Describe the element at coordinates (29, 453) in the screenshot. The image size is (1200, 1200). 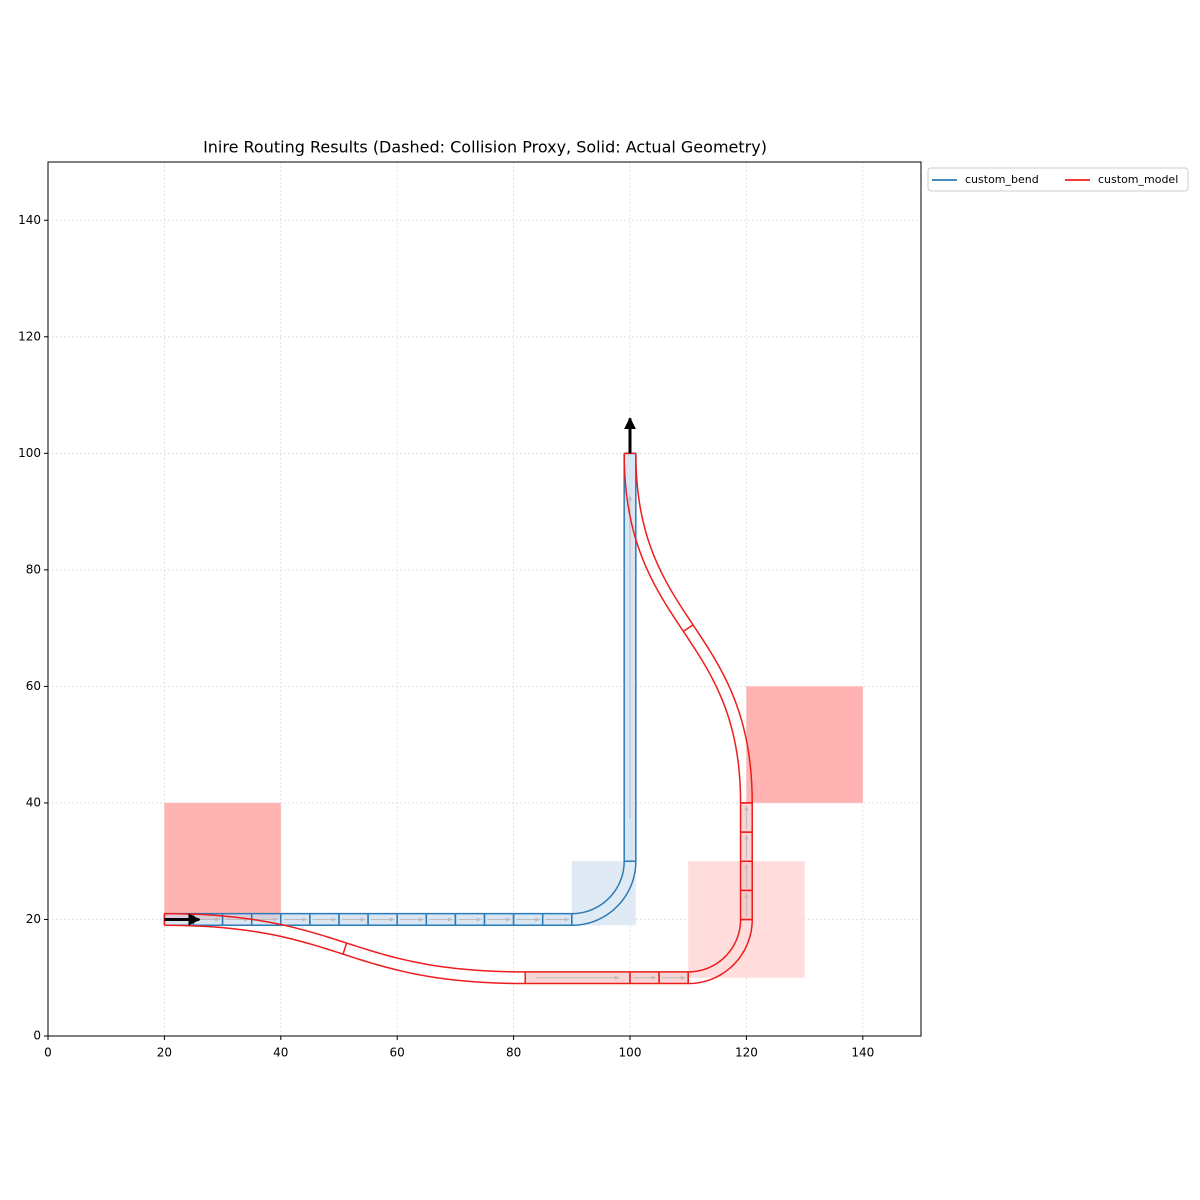
I see `y-tick-label: 100` at that location.